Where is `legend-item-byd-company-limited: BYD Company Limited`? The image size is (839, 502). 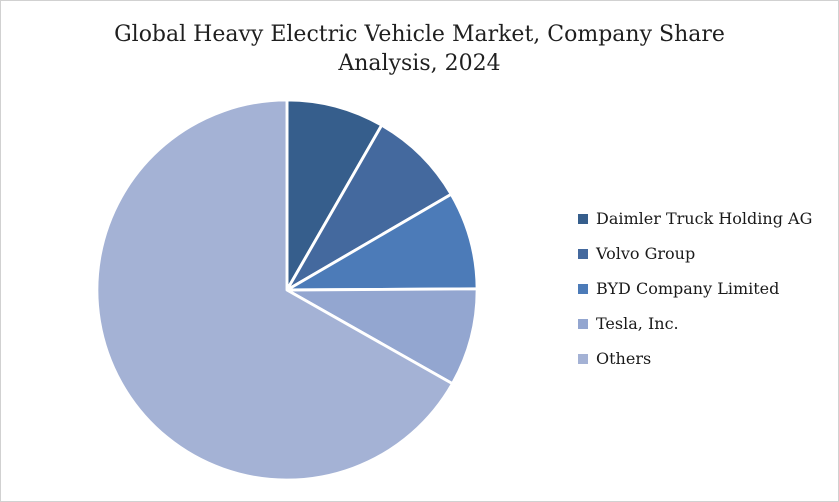 legend-item-byd-company-limited: BYD Company Limited is located at coordinates (695, 288).